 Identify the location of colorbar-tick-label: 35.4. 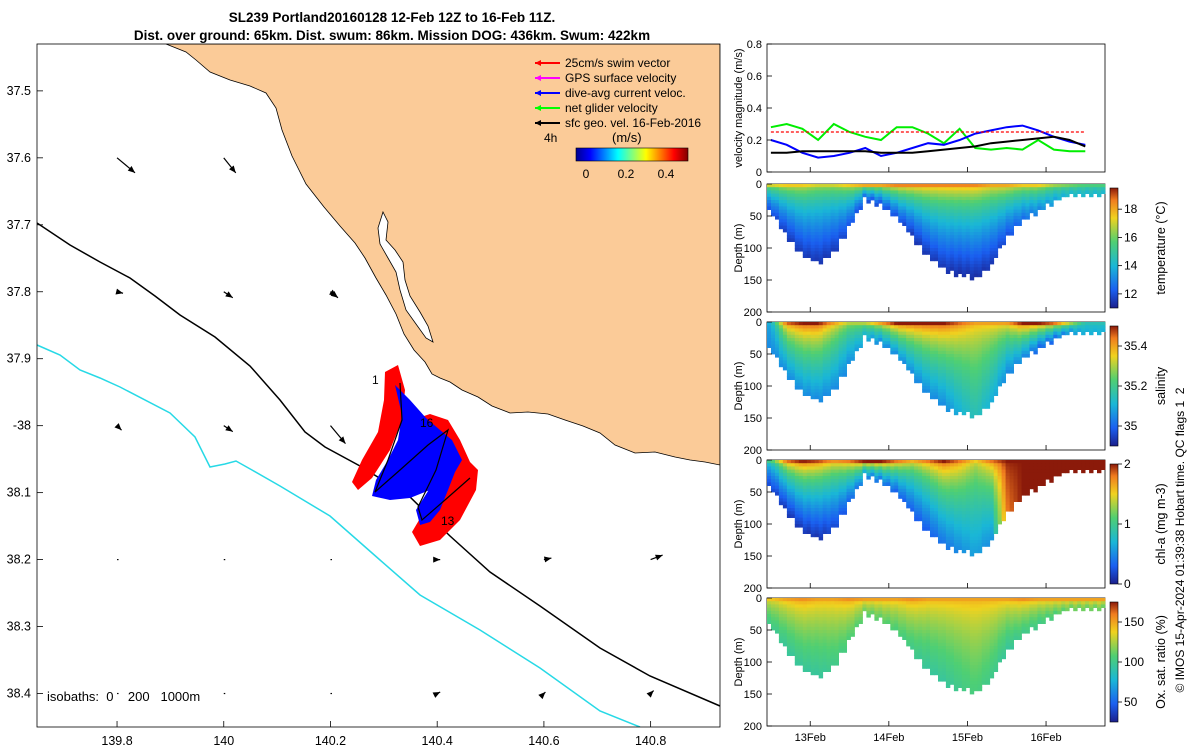
(1136, 346).